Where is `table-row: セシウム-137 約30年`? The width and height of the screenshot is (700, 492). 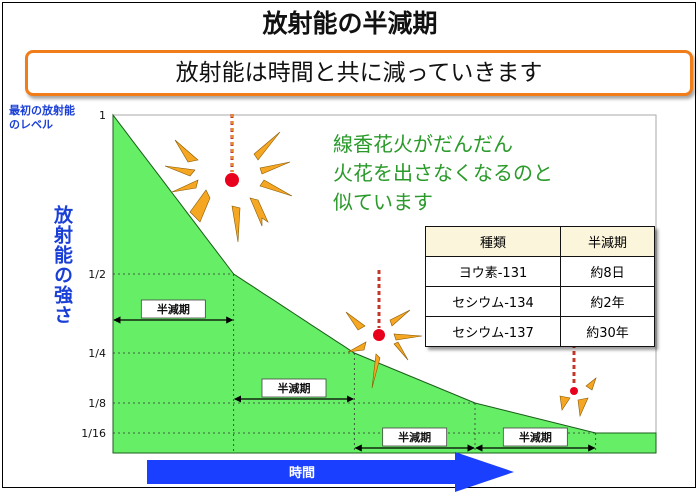
table-row: セシウム-137 約30年 is located at coordinates (540, 331).